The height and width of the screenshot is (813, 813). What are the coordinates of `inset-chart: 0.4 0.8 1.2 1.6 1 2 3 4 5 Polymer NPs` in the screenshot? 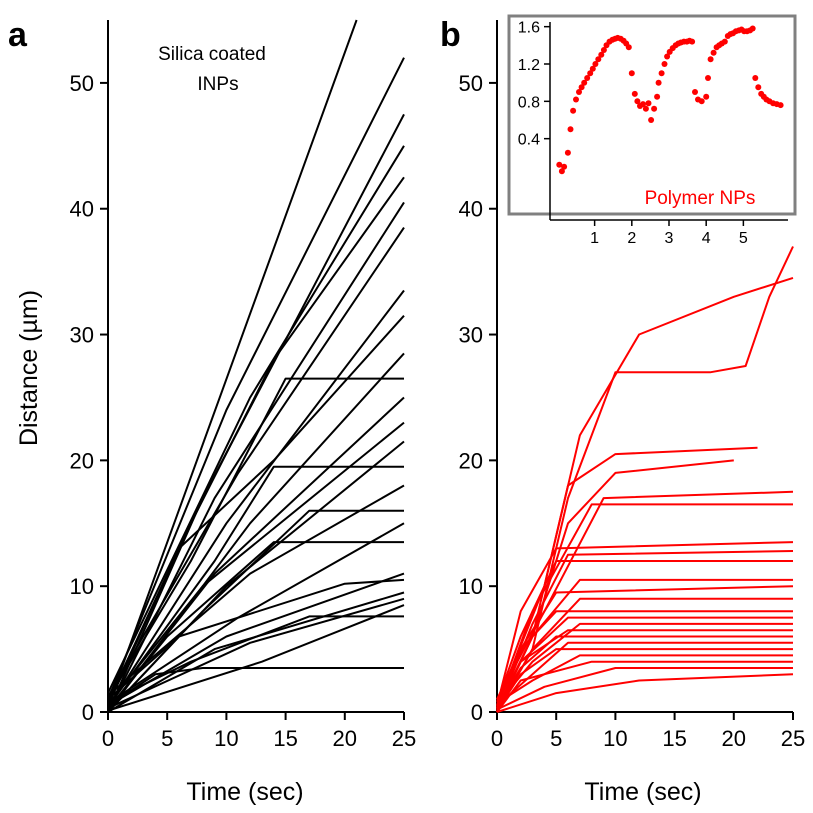 It's located at (652, 130).